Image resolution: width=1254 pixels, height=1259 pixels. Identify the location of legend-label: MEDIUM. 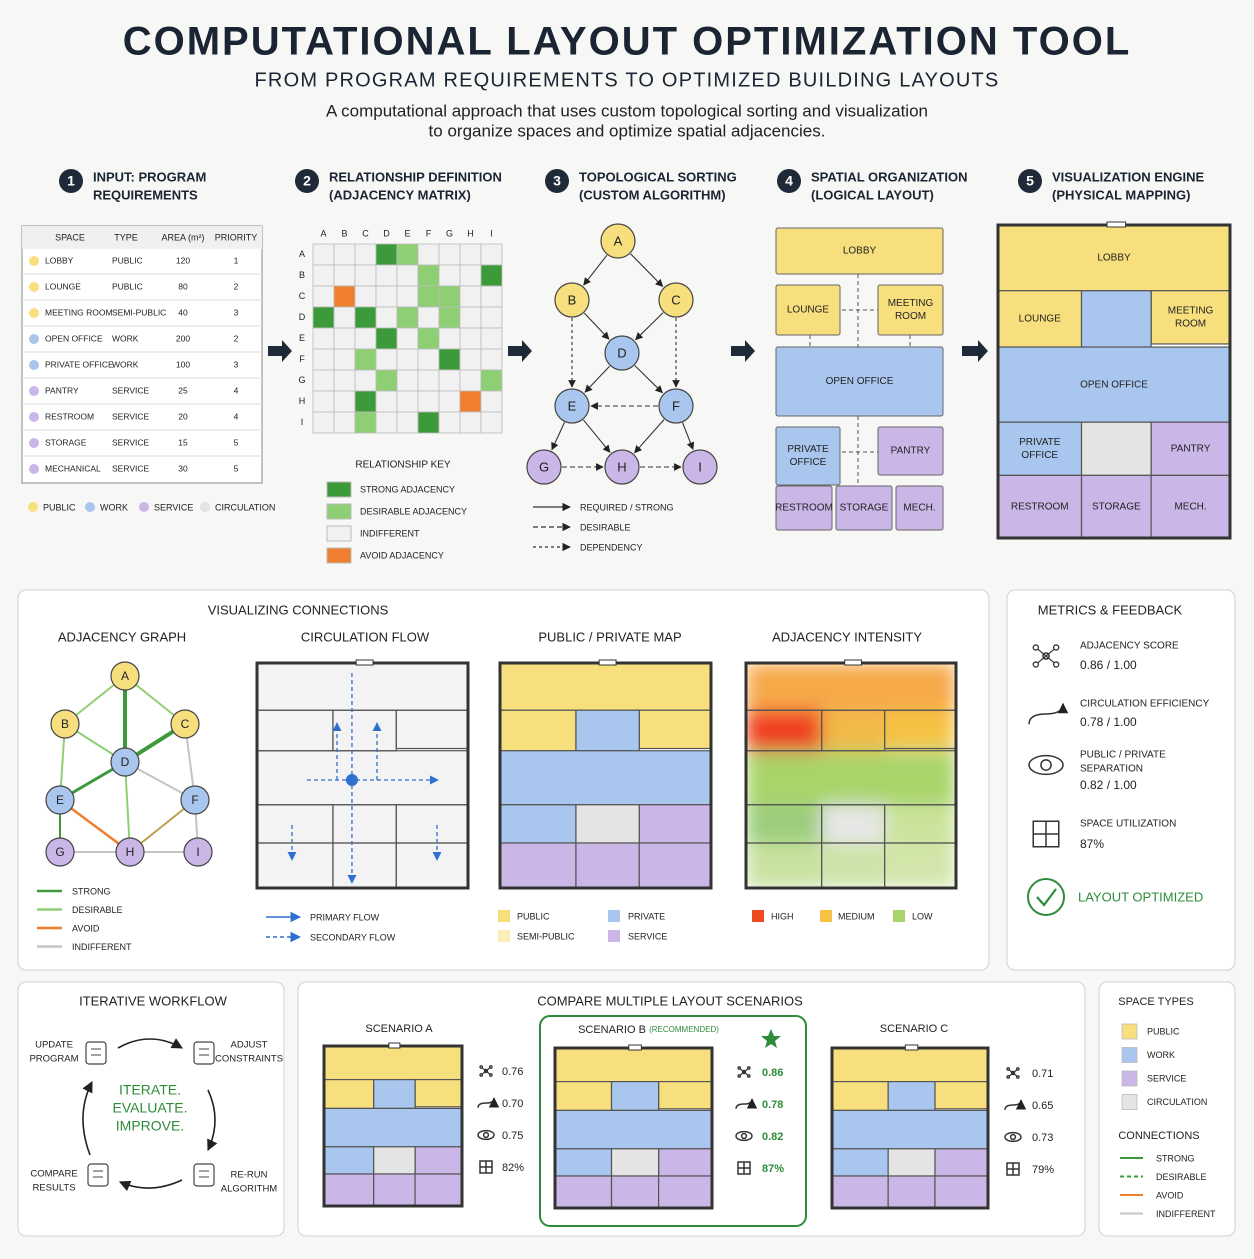
(856, 916).